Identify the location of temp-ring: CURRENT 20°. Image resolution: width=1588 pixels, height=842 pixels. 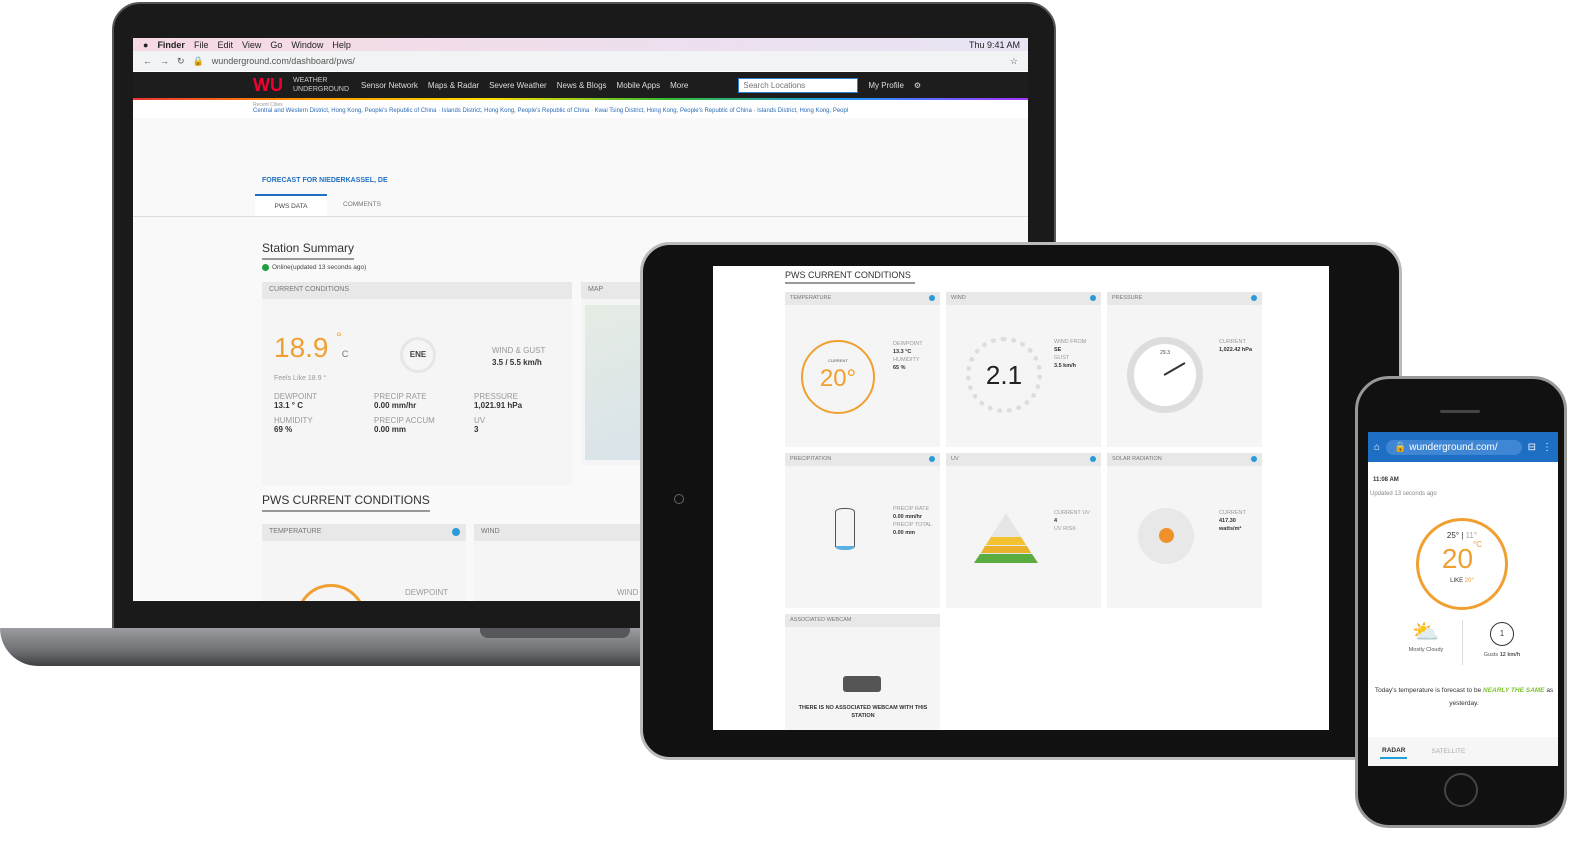
(838, 377).